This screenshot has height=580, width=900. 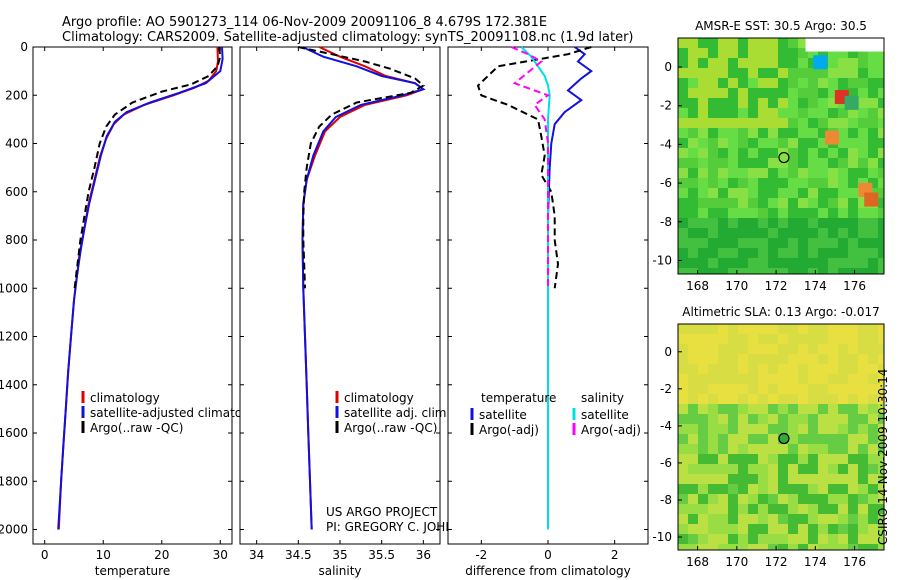 What do you see at coordinates (518, 398) in the screenshot?
I see `difference-legend-title-temperature: temperature` at bounding box center [518, 398].